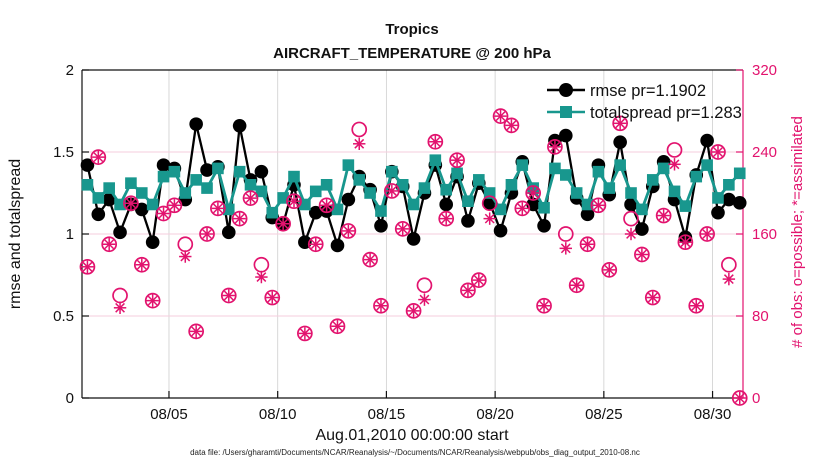  Describe the element at coordinates (626, 91) in the screenshot. I see `legend-item-rmse: rmse pr=1.1902` at that location.